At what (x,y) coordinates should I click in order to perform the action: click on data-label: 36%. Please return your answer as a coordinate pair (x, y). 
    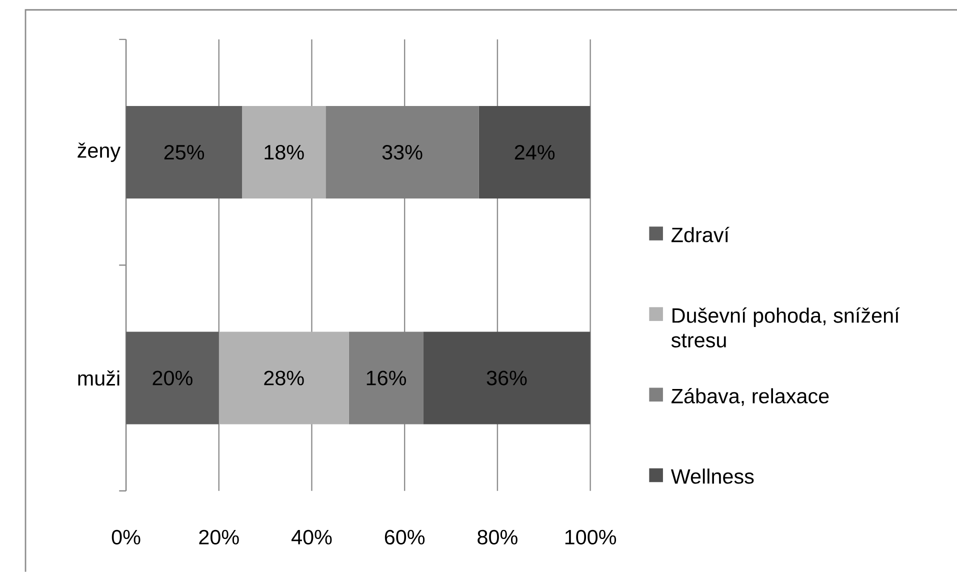
    Looking at the image, I should click on (506, 378).